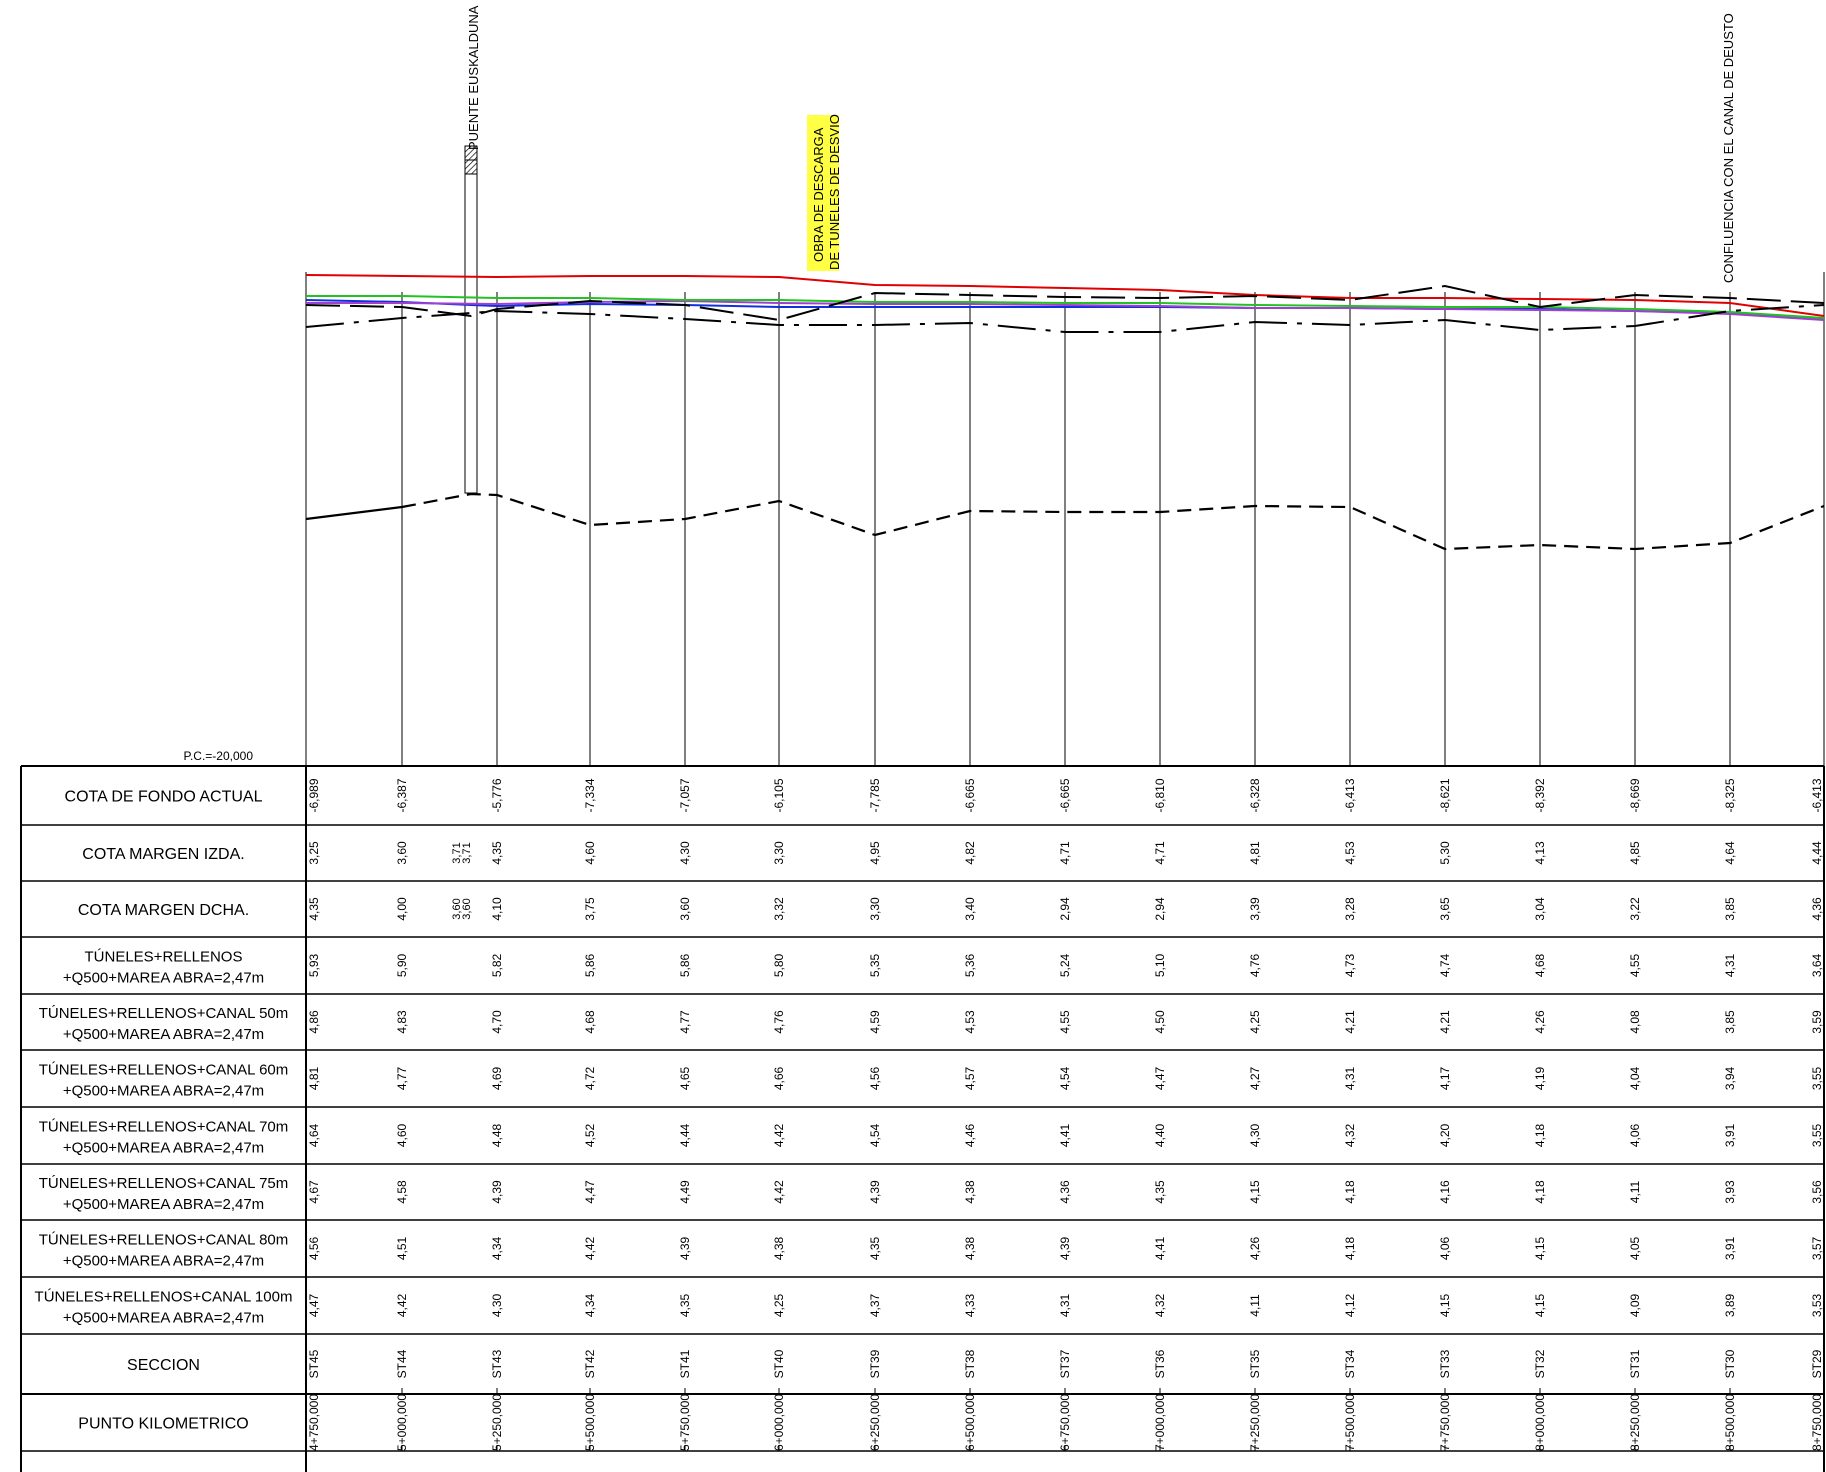 The width and height of the screenshot is (1826, 1472). I want to click on table-cell: 4,56, so click(314, 1248).